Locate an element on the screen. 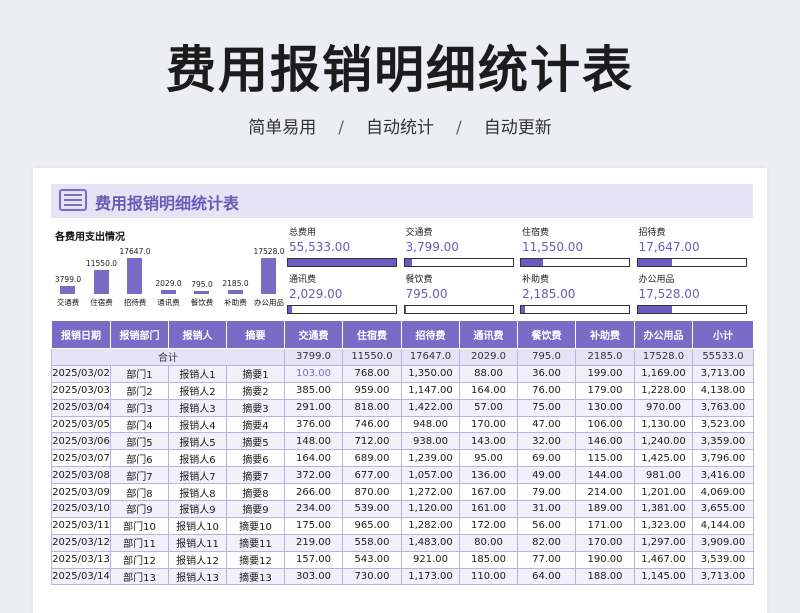 This screenshot has height=613, width=800. column-header: 报销部门 is located at coordinates (139, 334).